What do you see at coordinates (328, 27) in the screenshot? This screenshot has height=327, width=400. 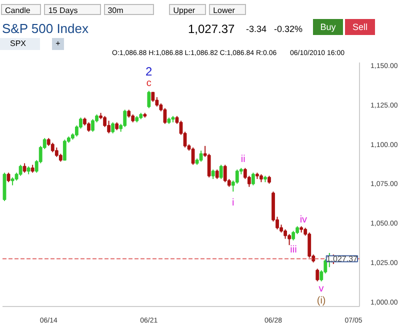 I see `text: Buy` at bounding box center [328, 27].